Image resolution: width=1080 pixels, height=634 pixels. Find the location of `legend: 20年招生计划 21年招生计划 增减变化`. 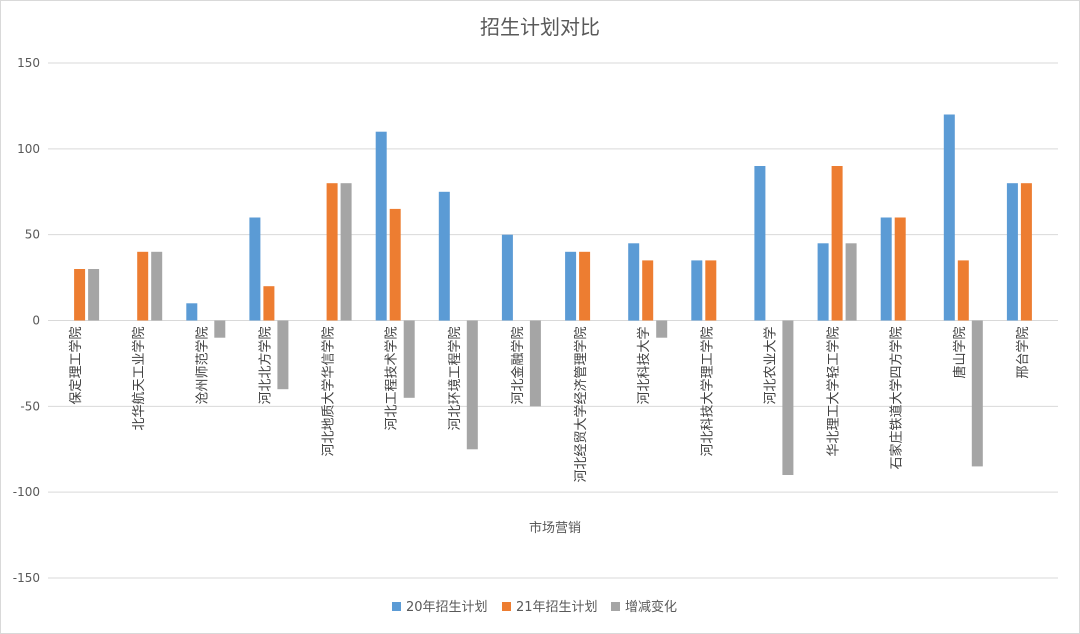

legend: 20年招生计划 21年招生计划 增减变化 is located at coordinates (534, 607).